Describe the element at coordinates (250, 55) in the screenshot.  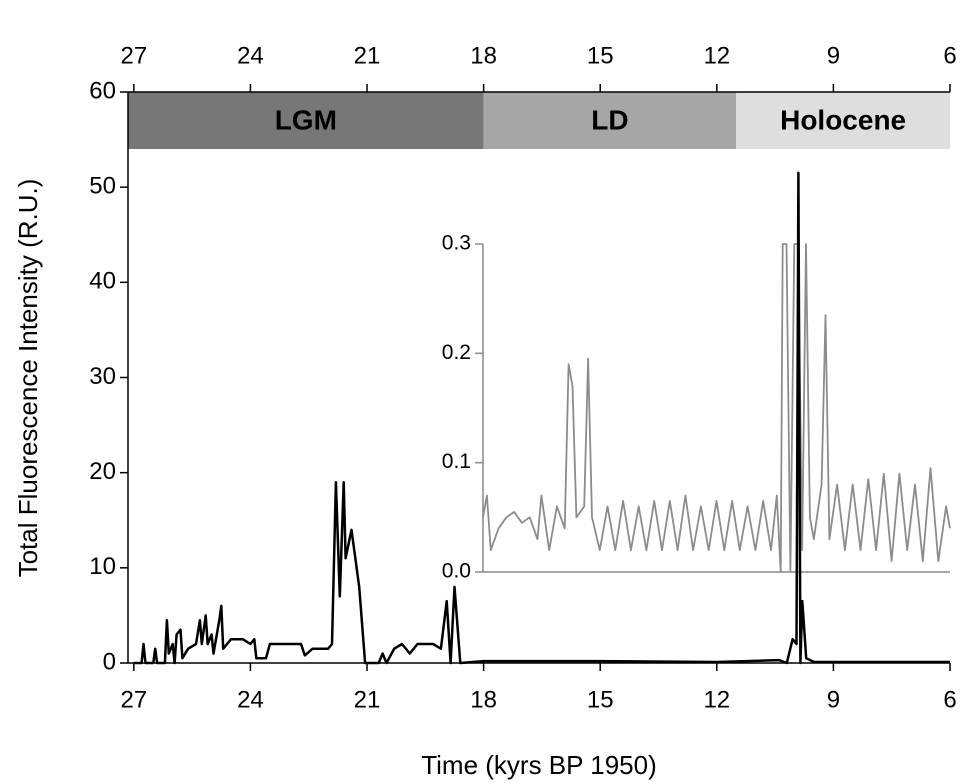
I see `top-x-tick-label: 24` at that location.